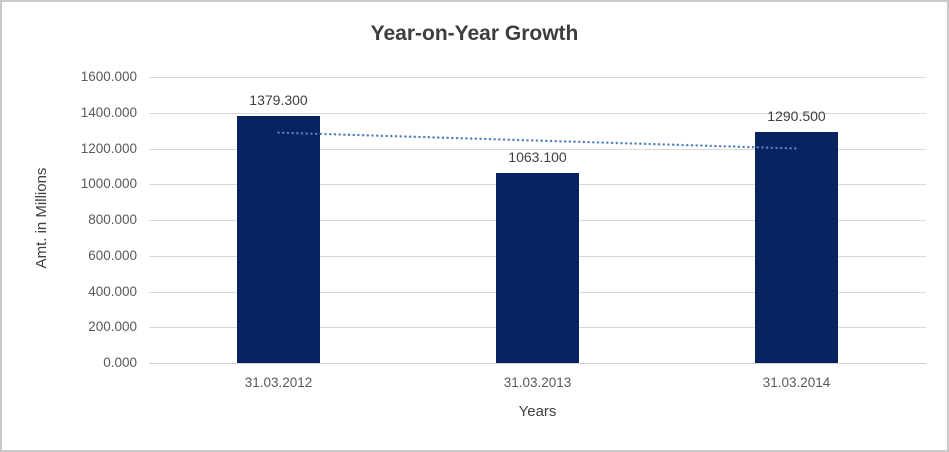  Describe the element at coordinates (537, 156) in the screenshot. I see `bar-value-label: 1063.100` at that location.